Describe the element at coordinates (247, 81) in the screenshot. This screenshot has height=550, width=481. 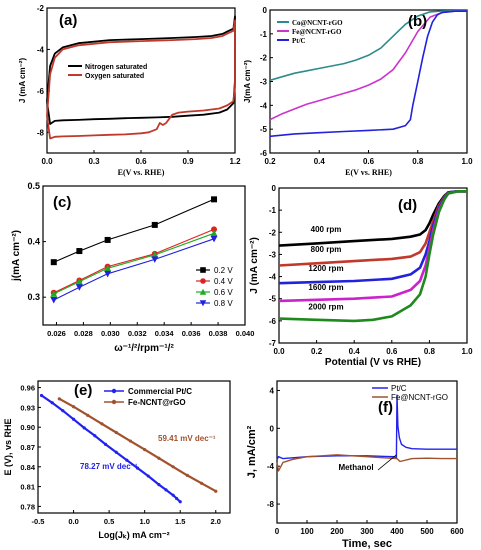
I see `y-axis-label: J(mA cm⁻²)` at that location.